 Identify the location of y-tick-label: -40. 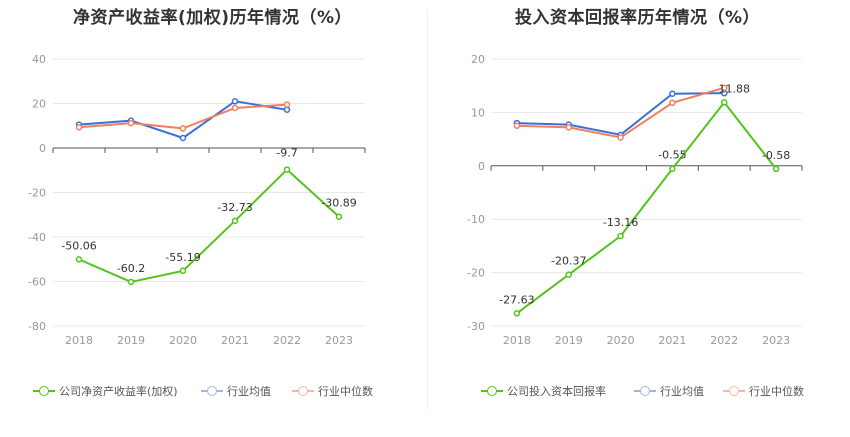
(37, 237).